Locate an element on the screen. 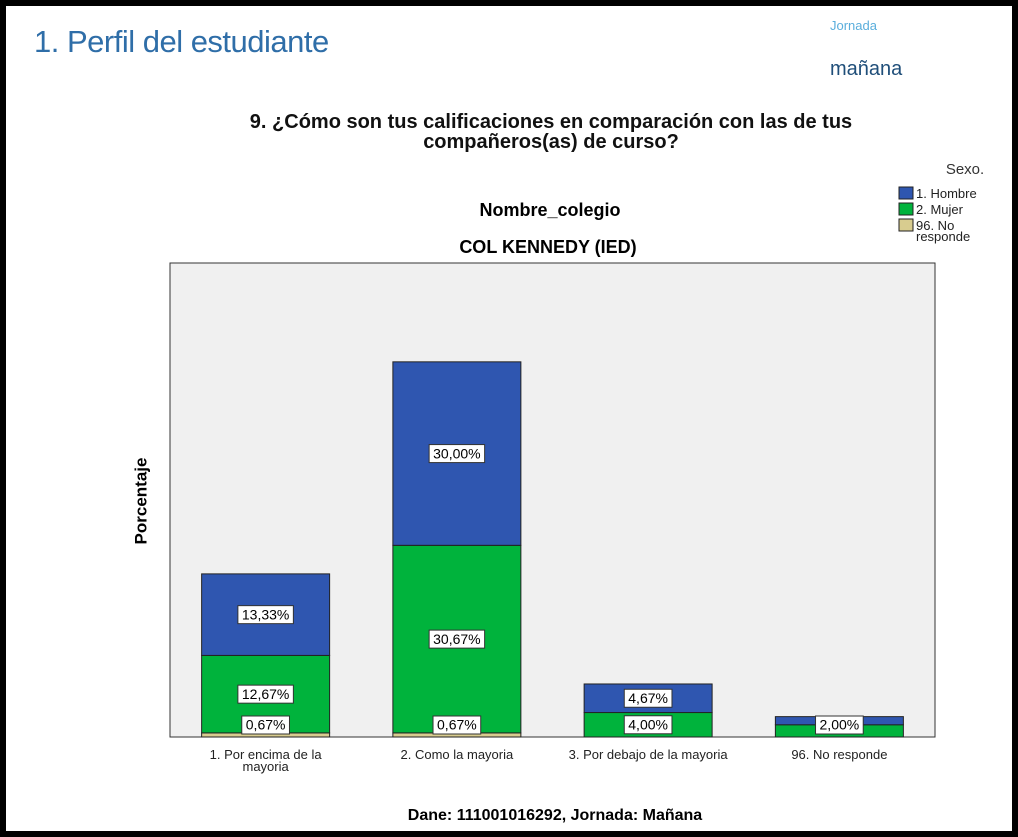 The image size is (1018, 837). jornada-value: mañana is located at coordinates (866, 69).